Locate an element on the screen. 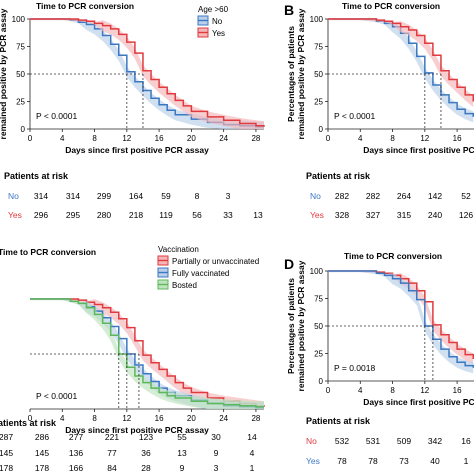  risk-cell: 342 is located at coordinates (435, 441).